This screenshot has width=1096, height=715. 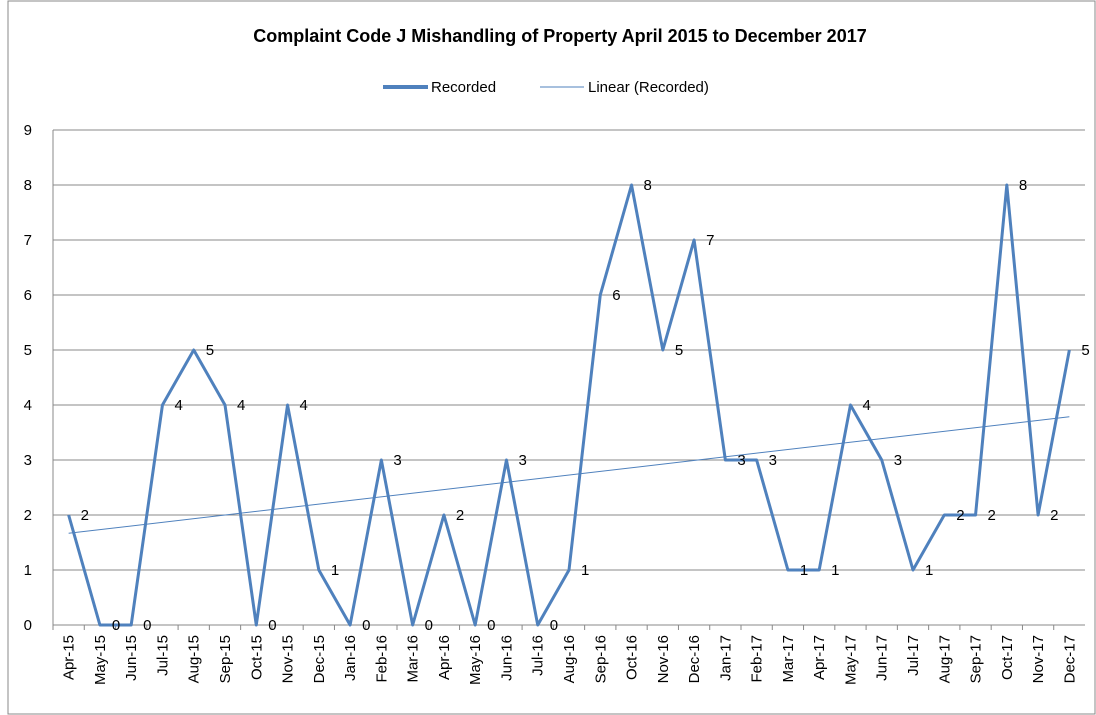 What do you see at coordinates (475, 660) in the screenshot?
I see `x-tick-label: May-16` at bounding box center [475, 660].